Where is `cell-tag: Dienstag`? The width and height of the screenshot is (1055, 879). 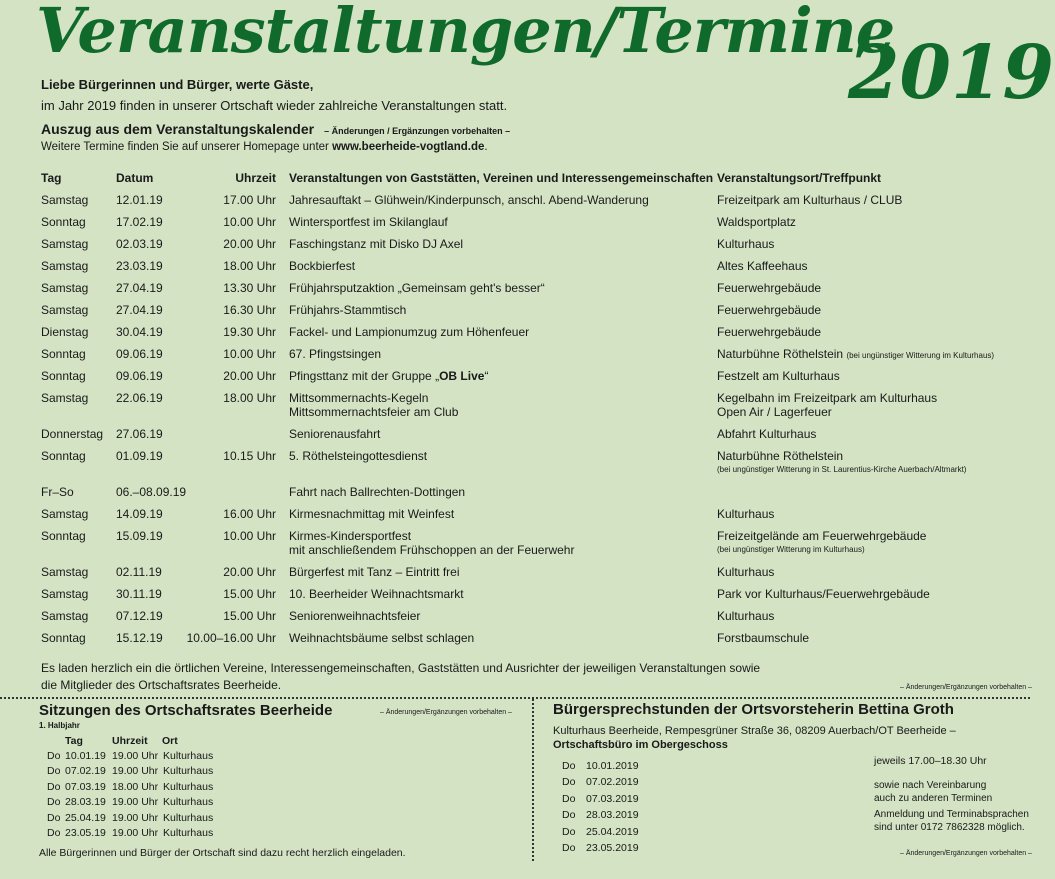
cell-tag: Dienstag is located at coordinates (65, 332).